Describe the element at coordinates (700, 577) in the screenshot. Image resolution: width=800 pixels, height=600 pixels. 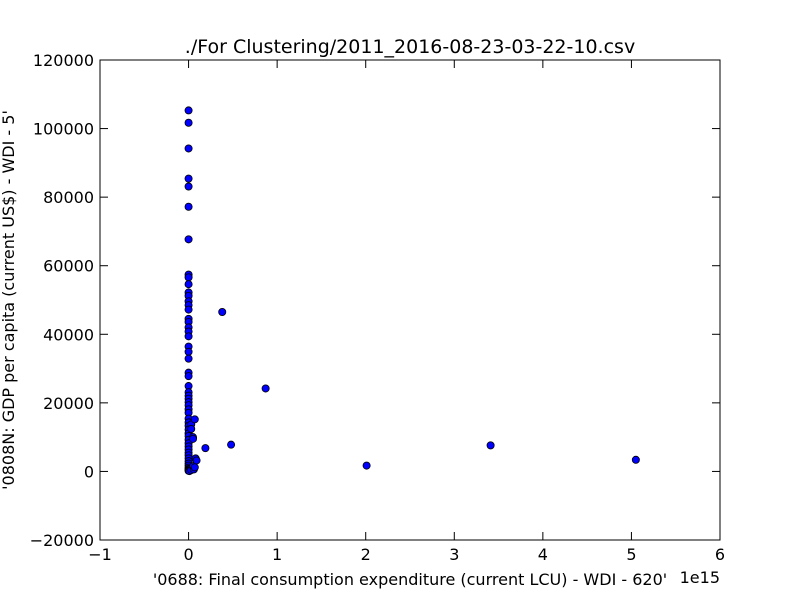
I see `x-axis-offset-label: 1e15` at that location.